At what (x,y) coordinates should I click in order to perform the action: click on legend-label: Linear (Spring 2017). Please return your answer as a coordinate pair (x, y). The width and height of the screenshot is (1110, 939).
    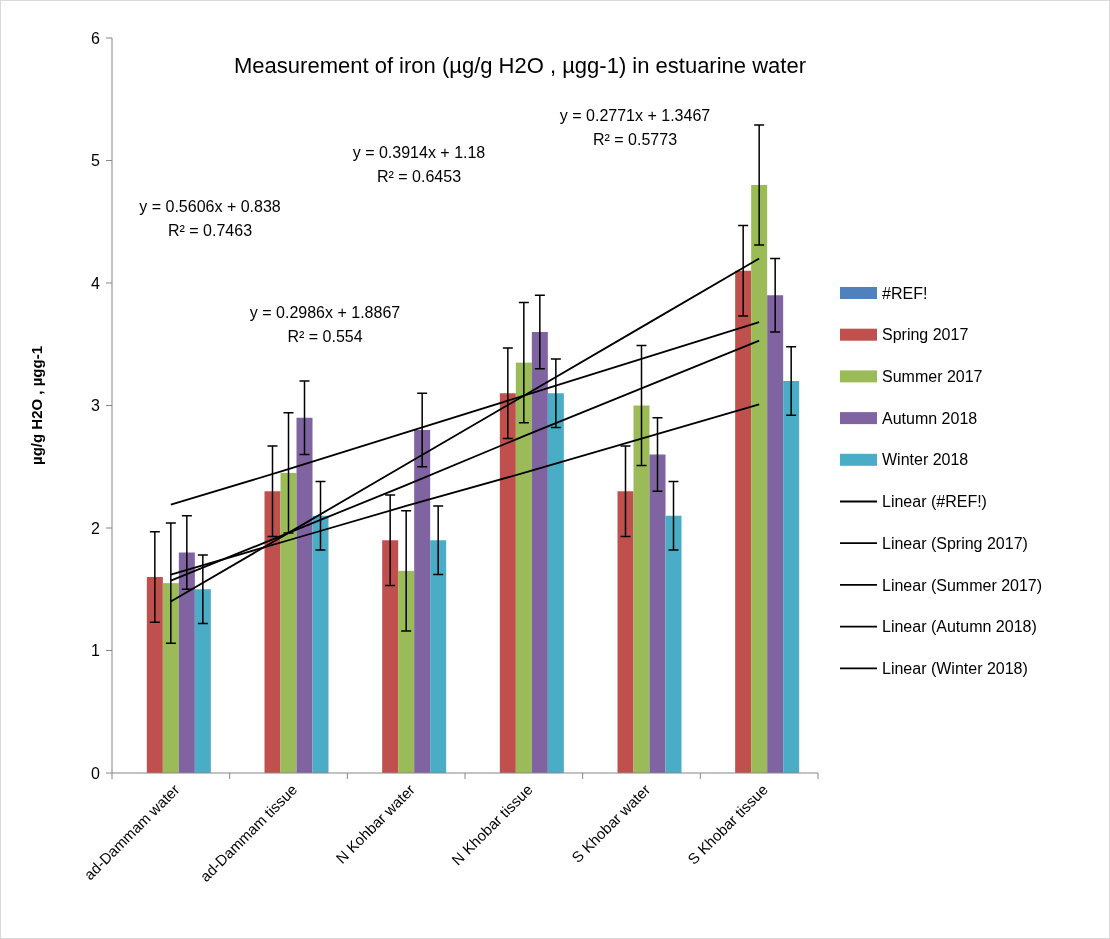
    Looking at the image, I should click on (955, 543).